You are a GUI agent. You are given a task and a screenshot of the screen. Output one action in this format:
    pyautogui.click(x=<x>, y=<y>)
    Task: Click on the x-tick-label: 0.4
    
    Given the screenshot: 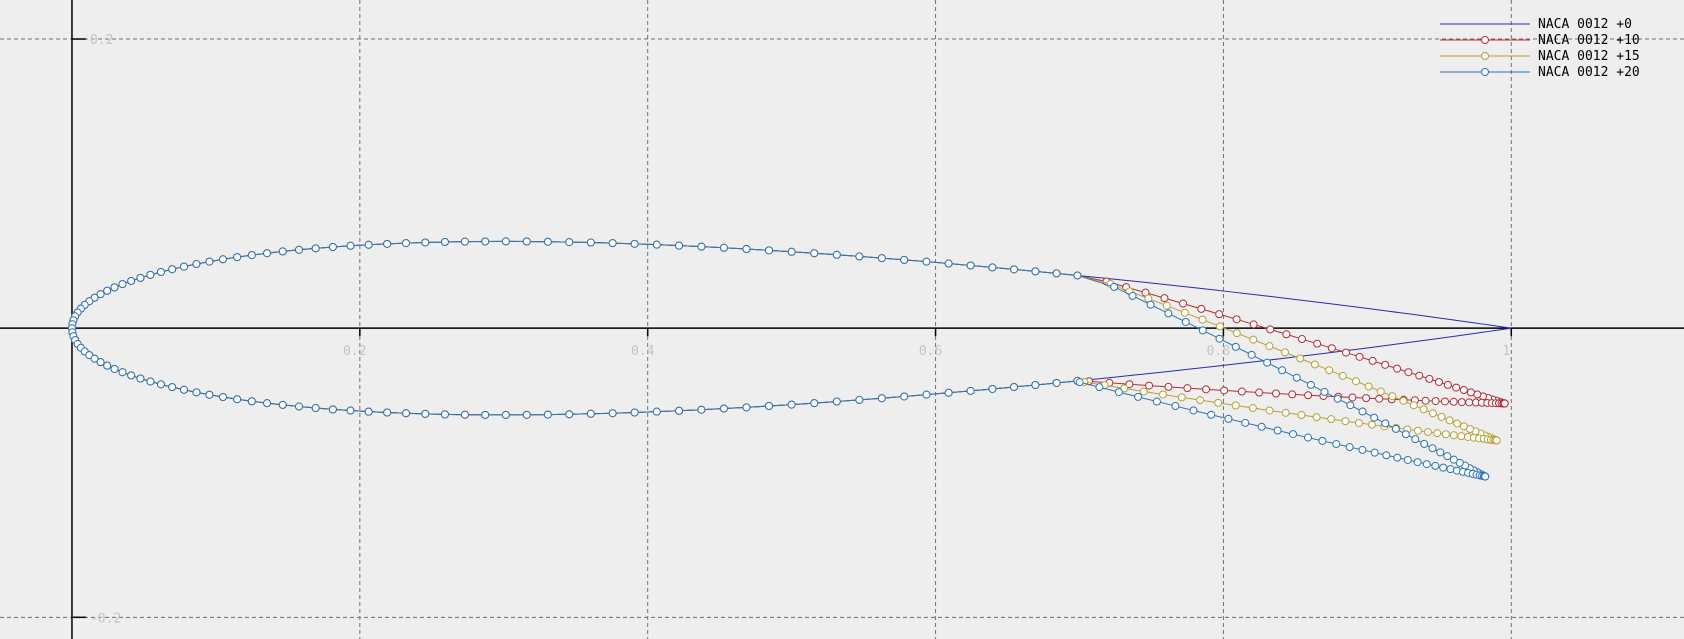 What is the action you would take?
    pyautogui.click(x=643, y=351)
    